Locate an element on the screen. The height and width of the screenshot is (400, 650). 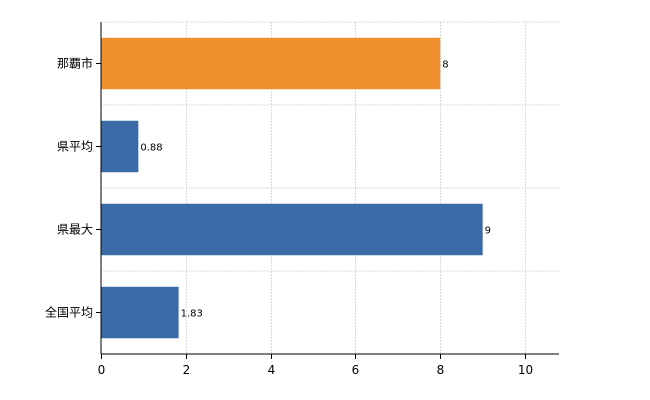
category-label-0: 那覇市 is located at coordinates (75, 63).